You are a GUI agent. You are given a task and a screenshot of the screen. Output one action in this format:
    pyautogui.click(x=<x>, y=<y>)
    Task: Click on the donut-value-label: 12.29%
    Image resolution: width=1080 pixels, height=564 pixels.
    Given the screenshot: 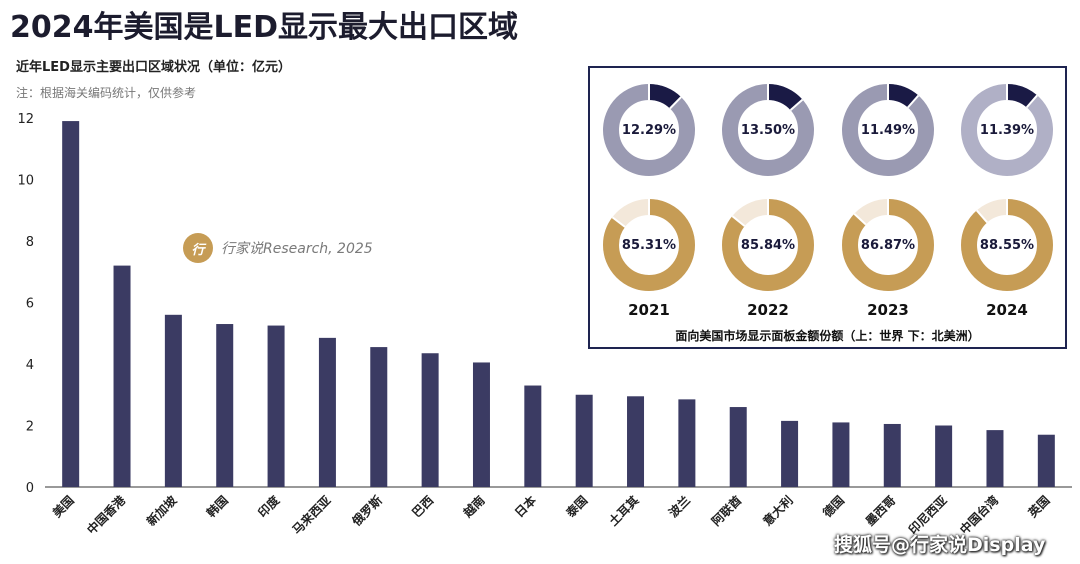 What is the action you would take?
    pyautogui.click(x=649, y=130)
    